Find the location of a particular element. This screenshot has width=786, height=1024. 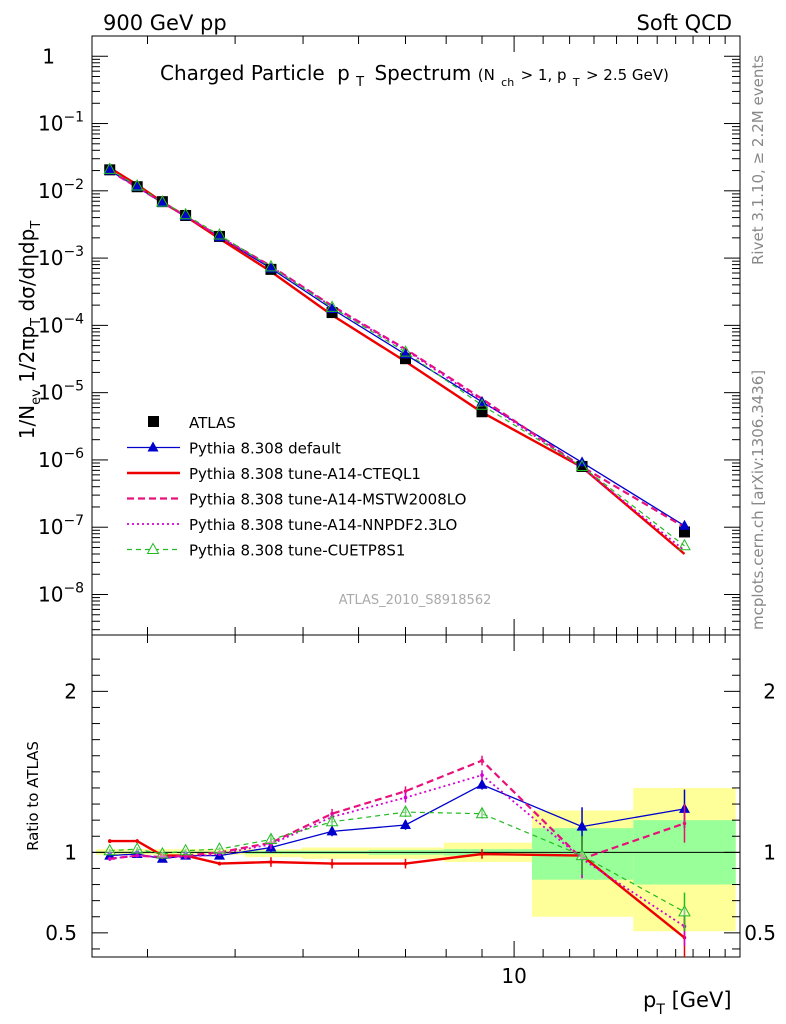

y-tick-label: 10⁻⁷ is located at coordinates (61, 526).